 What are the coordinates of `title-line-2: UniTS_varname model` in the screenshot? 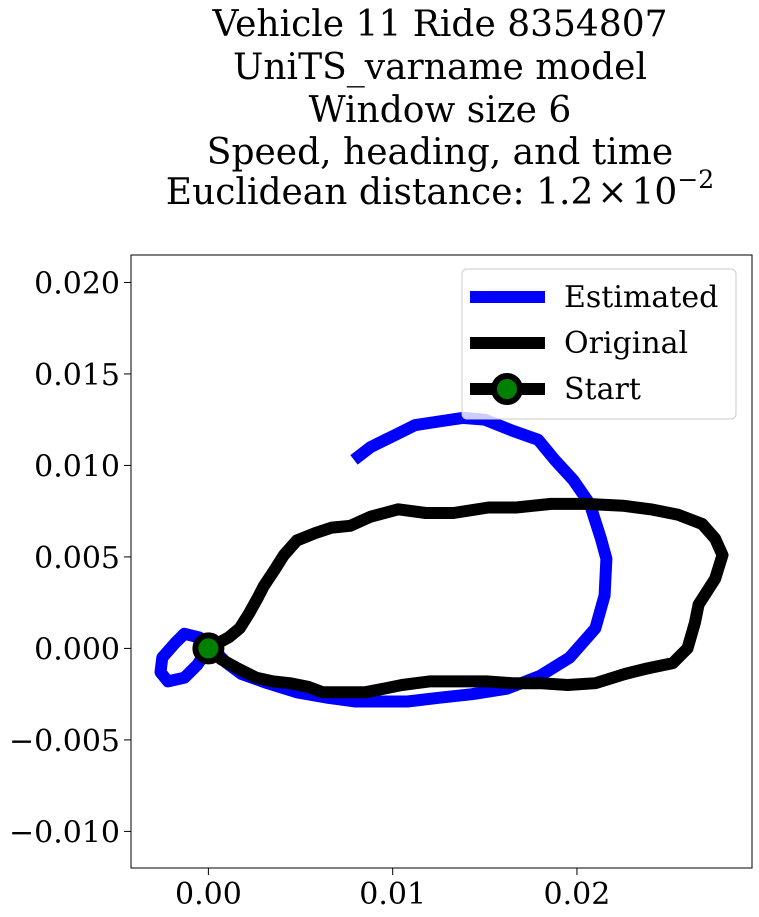 It's located at (440, 67).